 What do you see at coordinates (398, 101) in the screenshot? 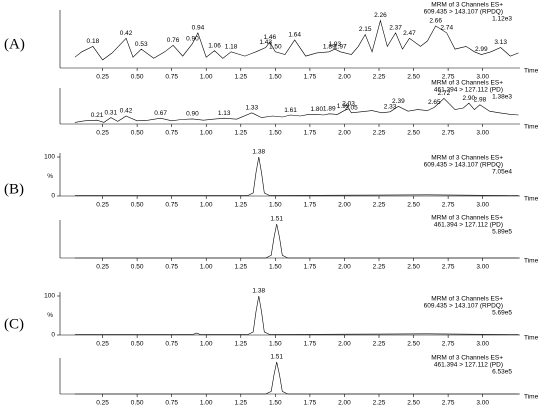
I see `peak-label: 2.39` at bounding box center [398, 101].